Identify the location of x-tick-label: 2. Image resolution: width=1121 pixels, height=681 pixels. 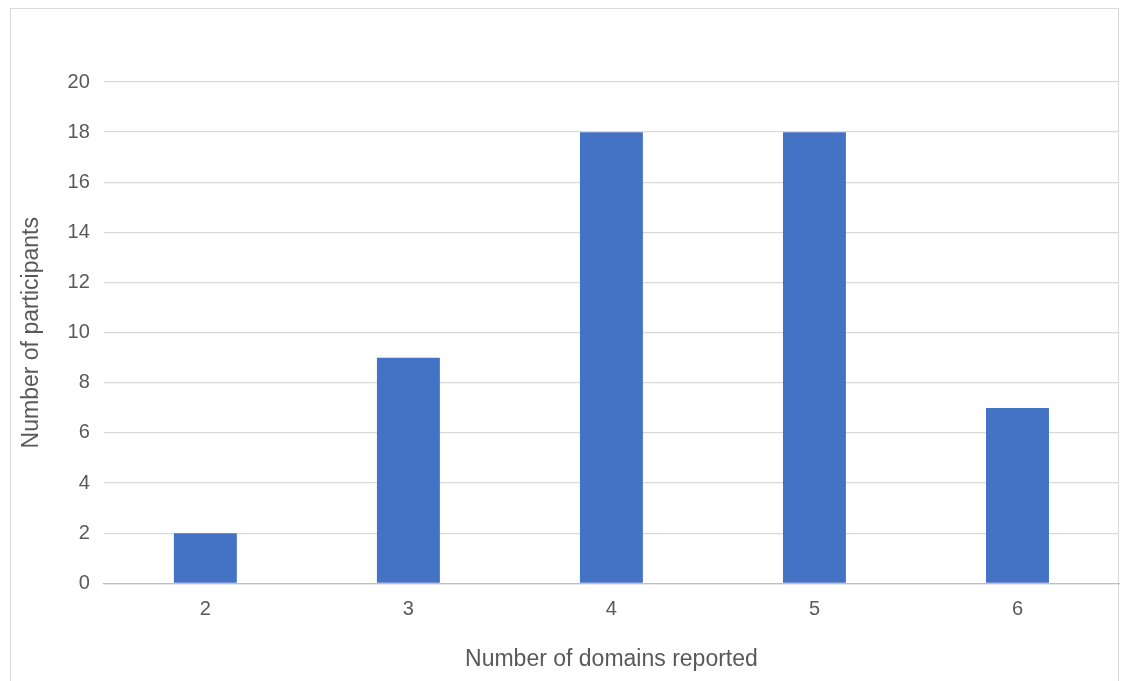
(205, 607).